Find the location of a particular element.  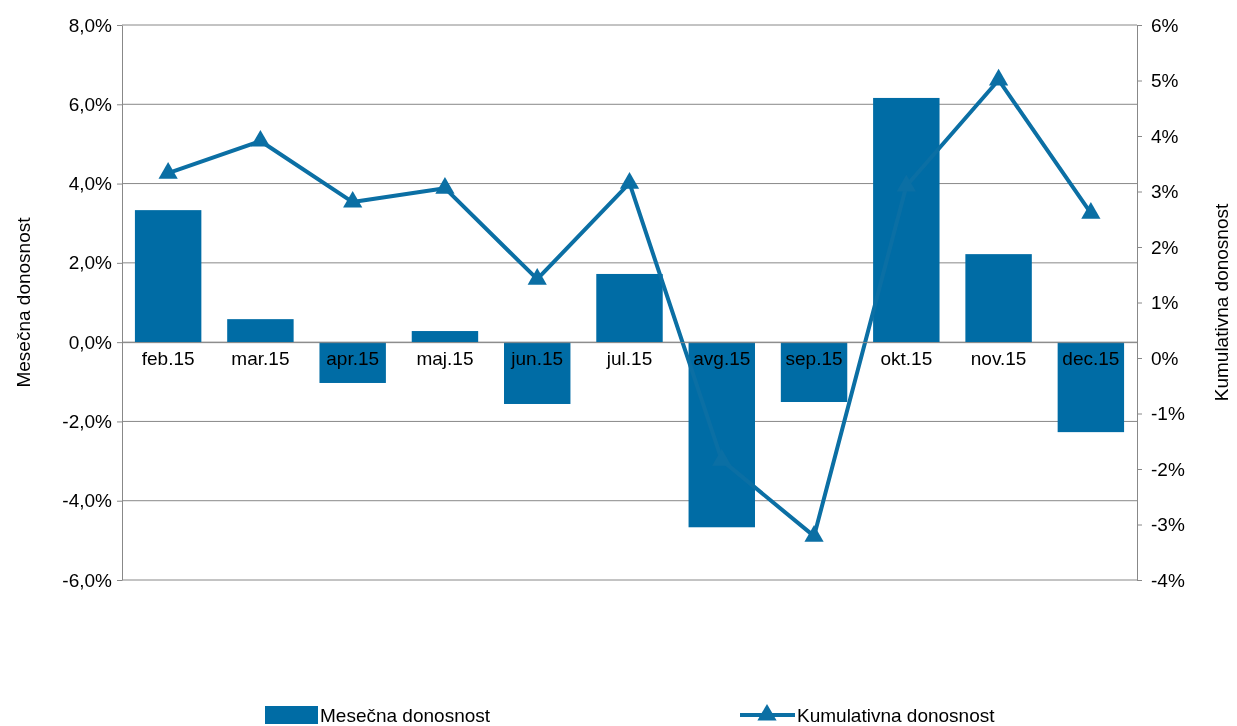

y-tick-label: -6,0% is located at coordinates (87, 580).